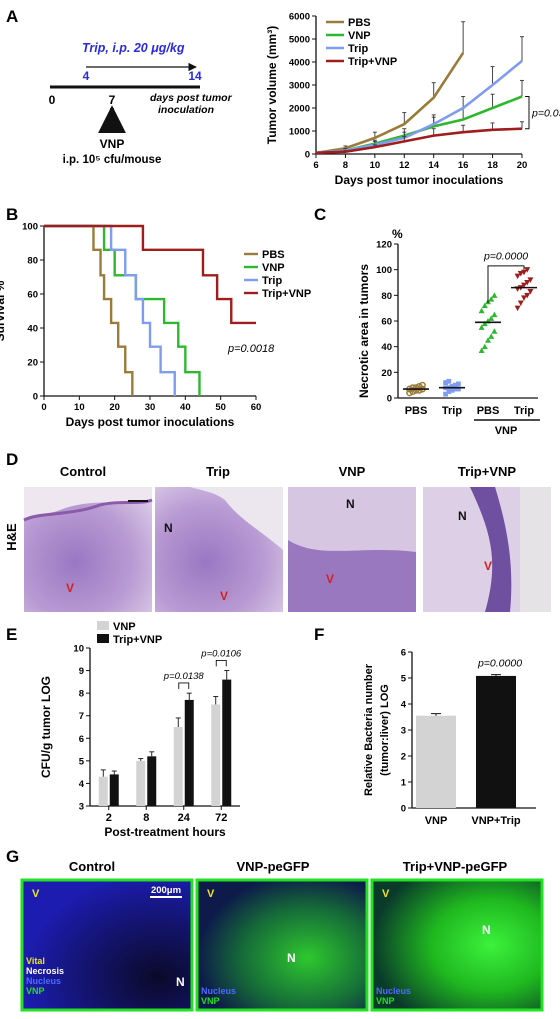  Describe the element at coordinates (185, 407) in the screenshot. I see `x-tick-label: 40` at that location.